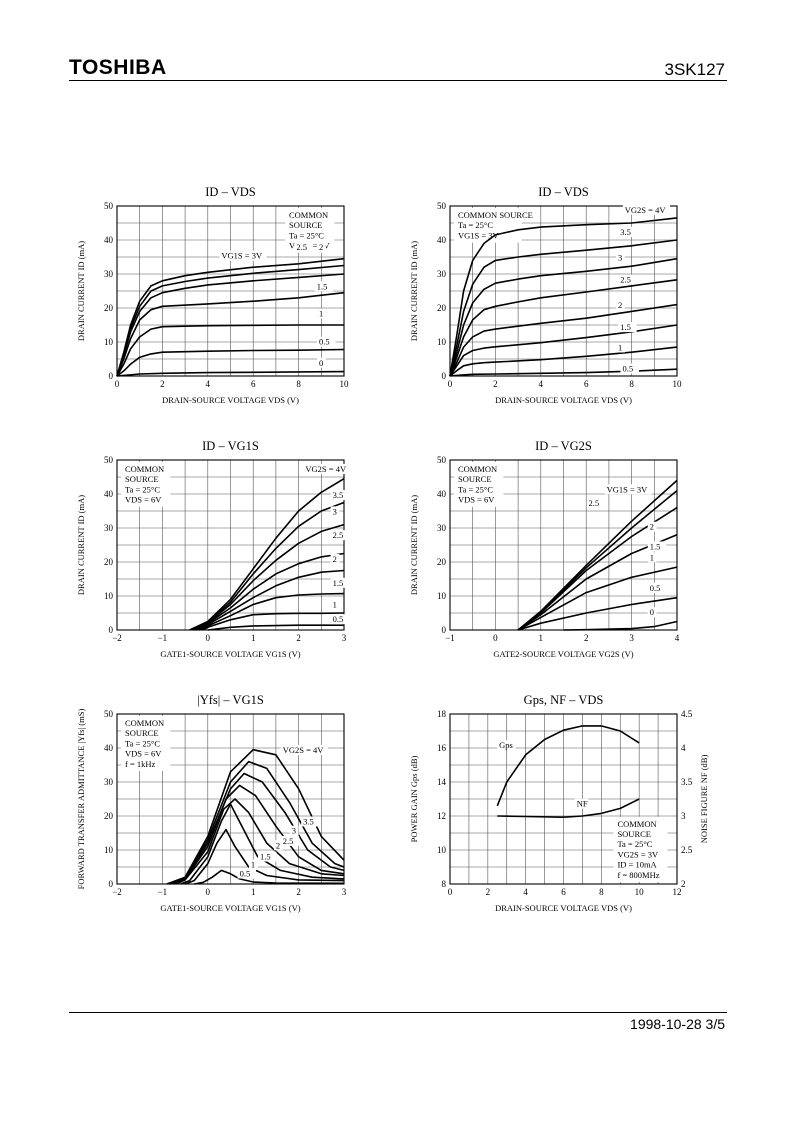  Describe the element at coordinates (208, 384) in the screenshot. I see `x-tick-label: 4` at that location.